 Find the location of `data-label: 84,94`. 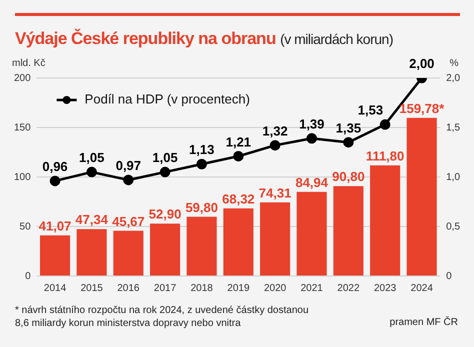

data-label: 84,94 is located at coordinates (312, 182).